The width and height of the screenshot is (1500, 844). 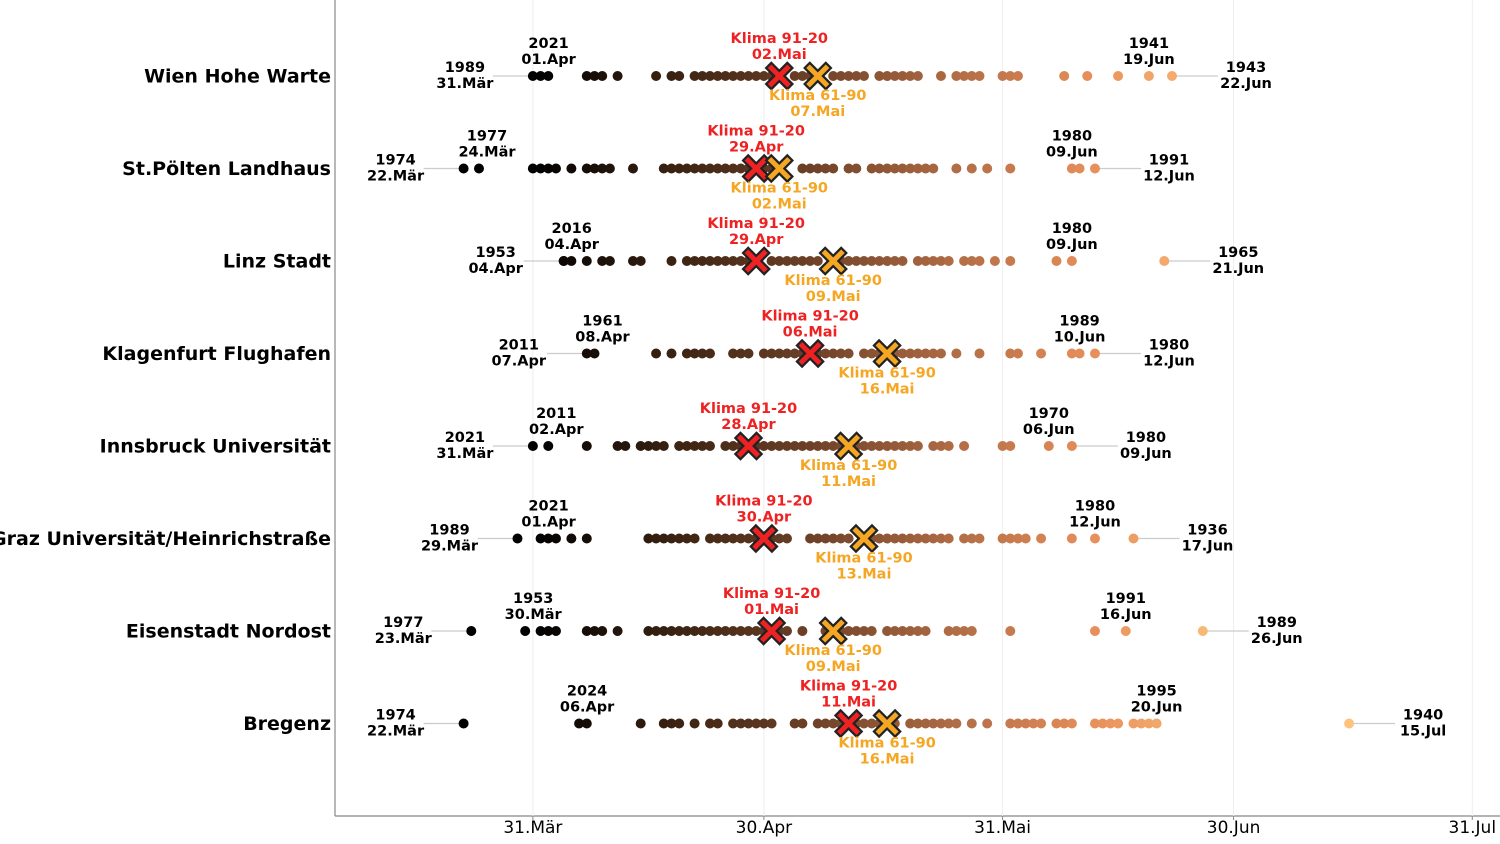 I want to click on year-label: 1961, so click(x=602, y=322).